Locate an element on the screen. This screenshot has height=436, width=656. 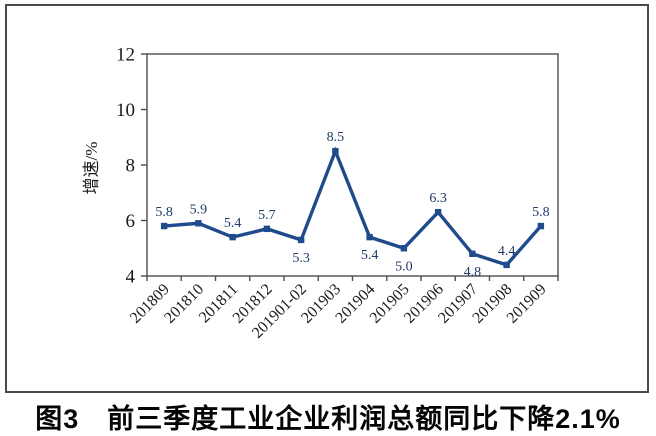
y-tick-label: 12 is located at coordinates (125, 55).